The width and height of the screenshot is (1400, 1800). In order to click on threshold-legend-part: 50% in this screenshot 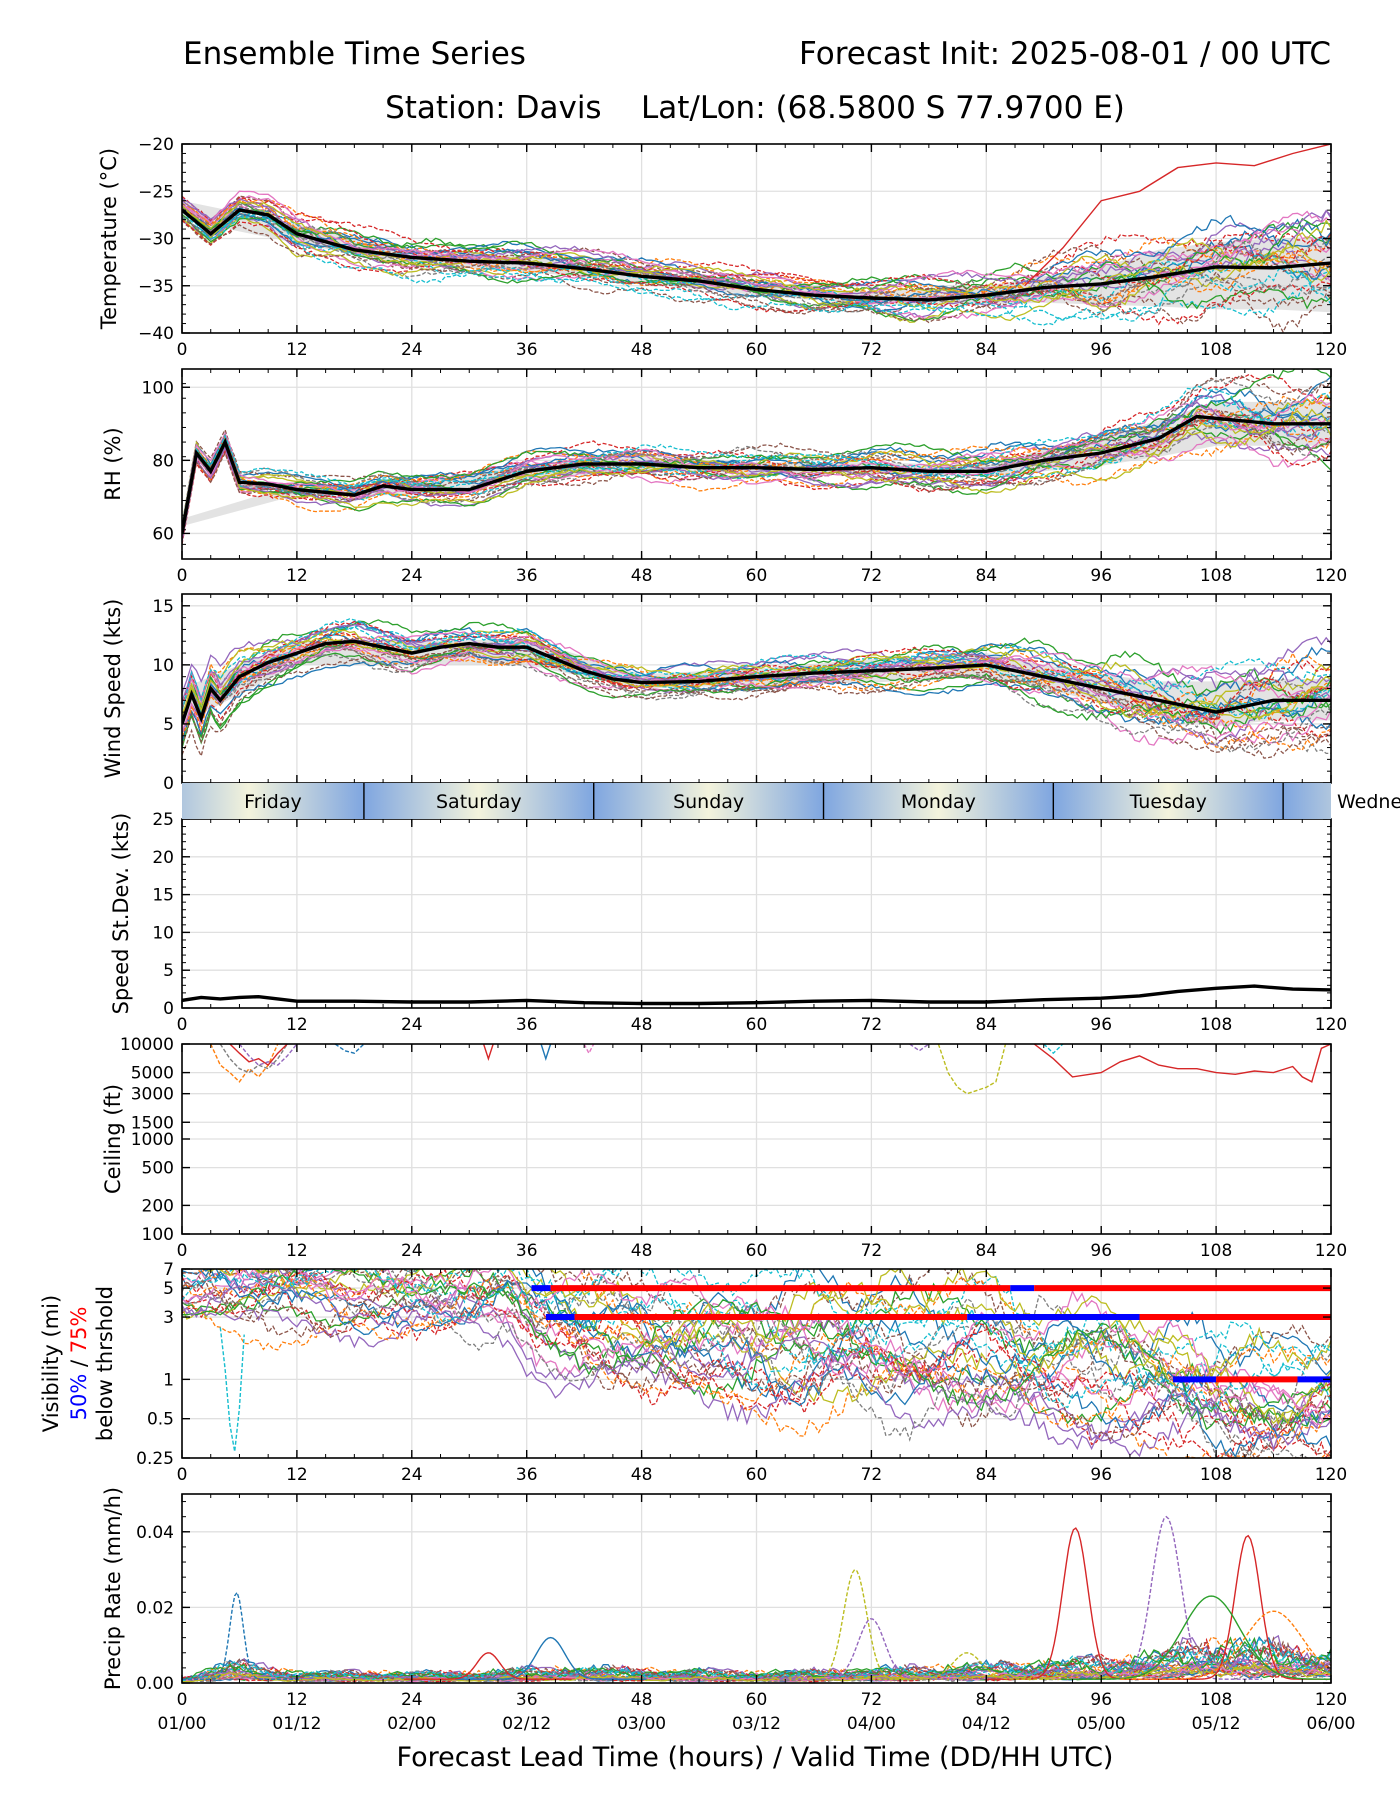, I will do `click(79, 1397)`.